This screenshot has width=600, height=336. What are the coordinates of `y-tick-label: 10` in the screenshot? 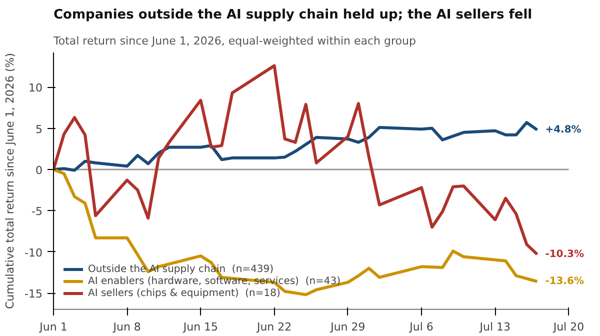 It's located at (35, 88).